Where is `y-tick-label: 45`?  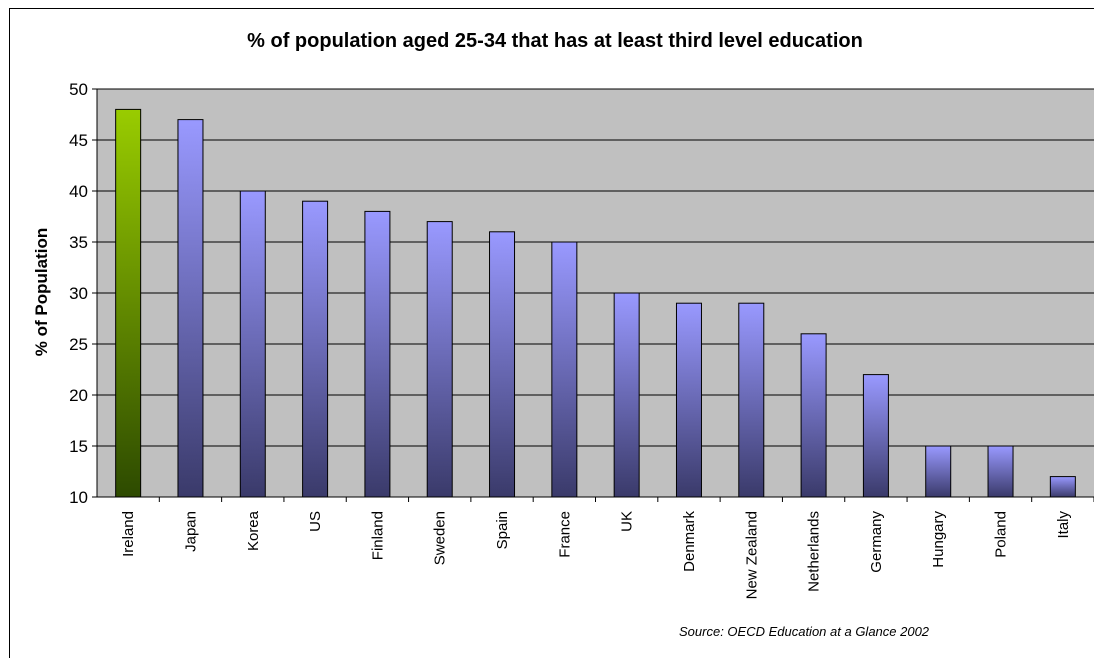
y-tick-label: 45 is located at coordinates (78, 140).